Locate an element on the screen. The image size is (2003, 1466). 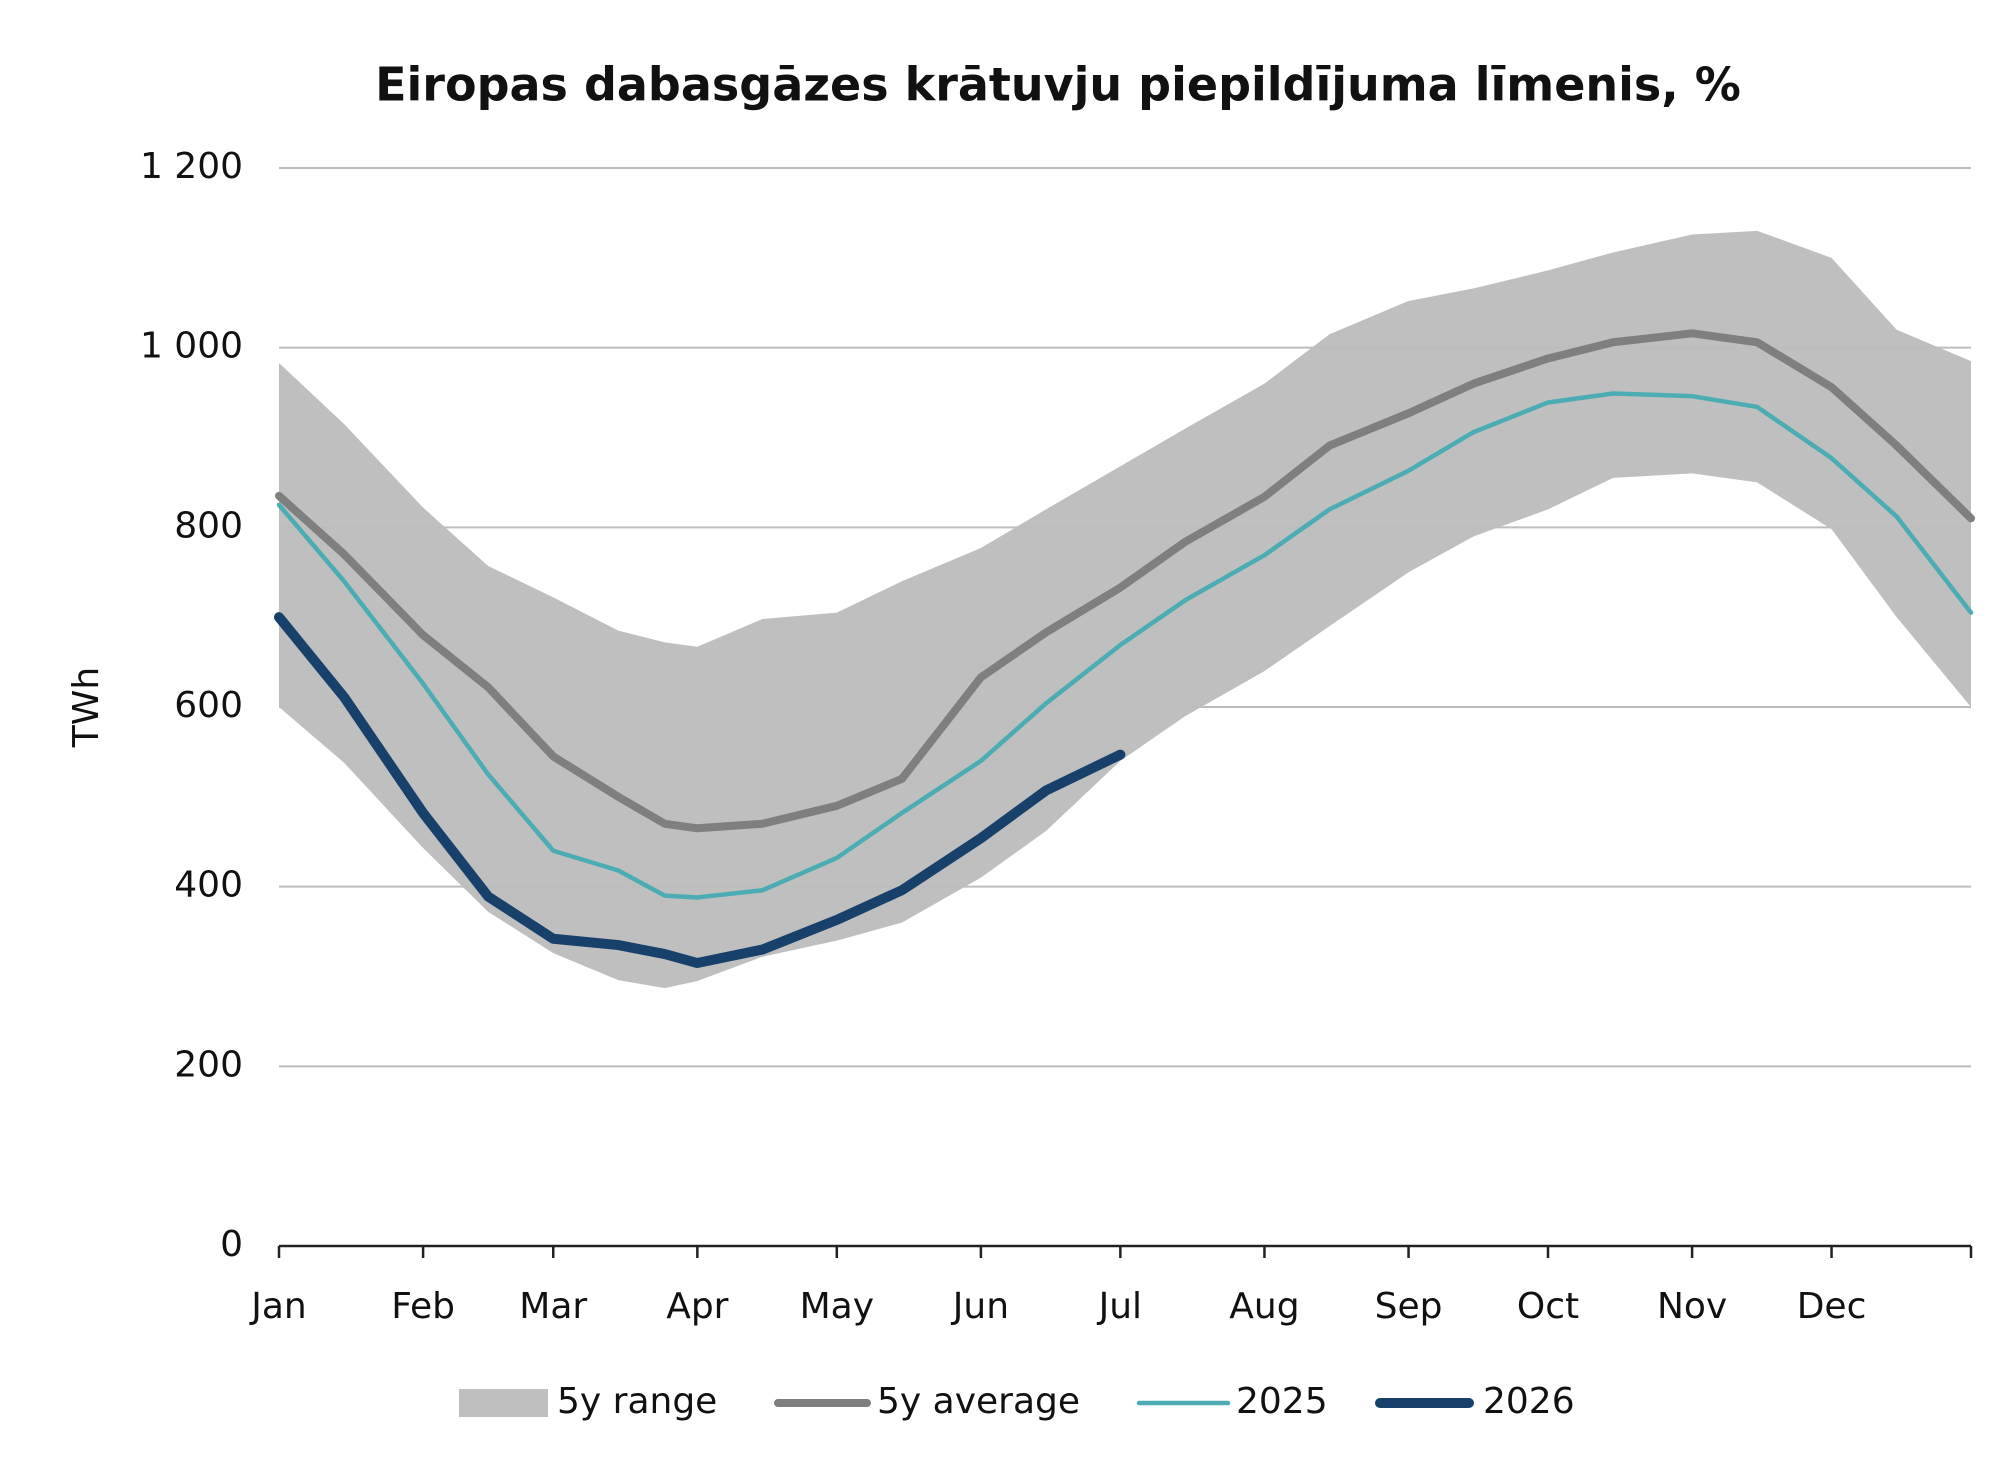
x-tick-label: Jan is located at coordinates (278, 1306).